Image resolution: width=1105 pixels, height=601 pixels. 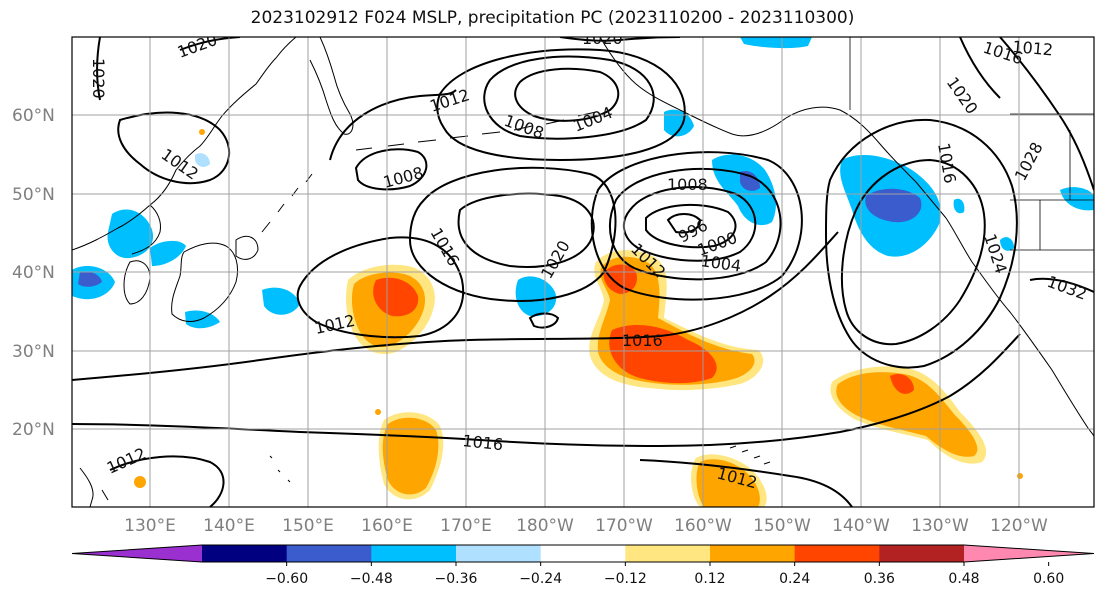 What do you see at coordinates (545, 526) in the screenshot?
I see `lon-tick-label: 180°W` at bounding box center [545, 526].